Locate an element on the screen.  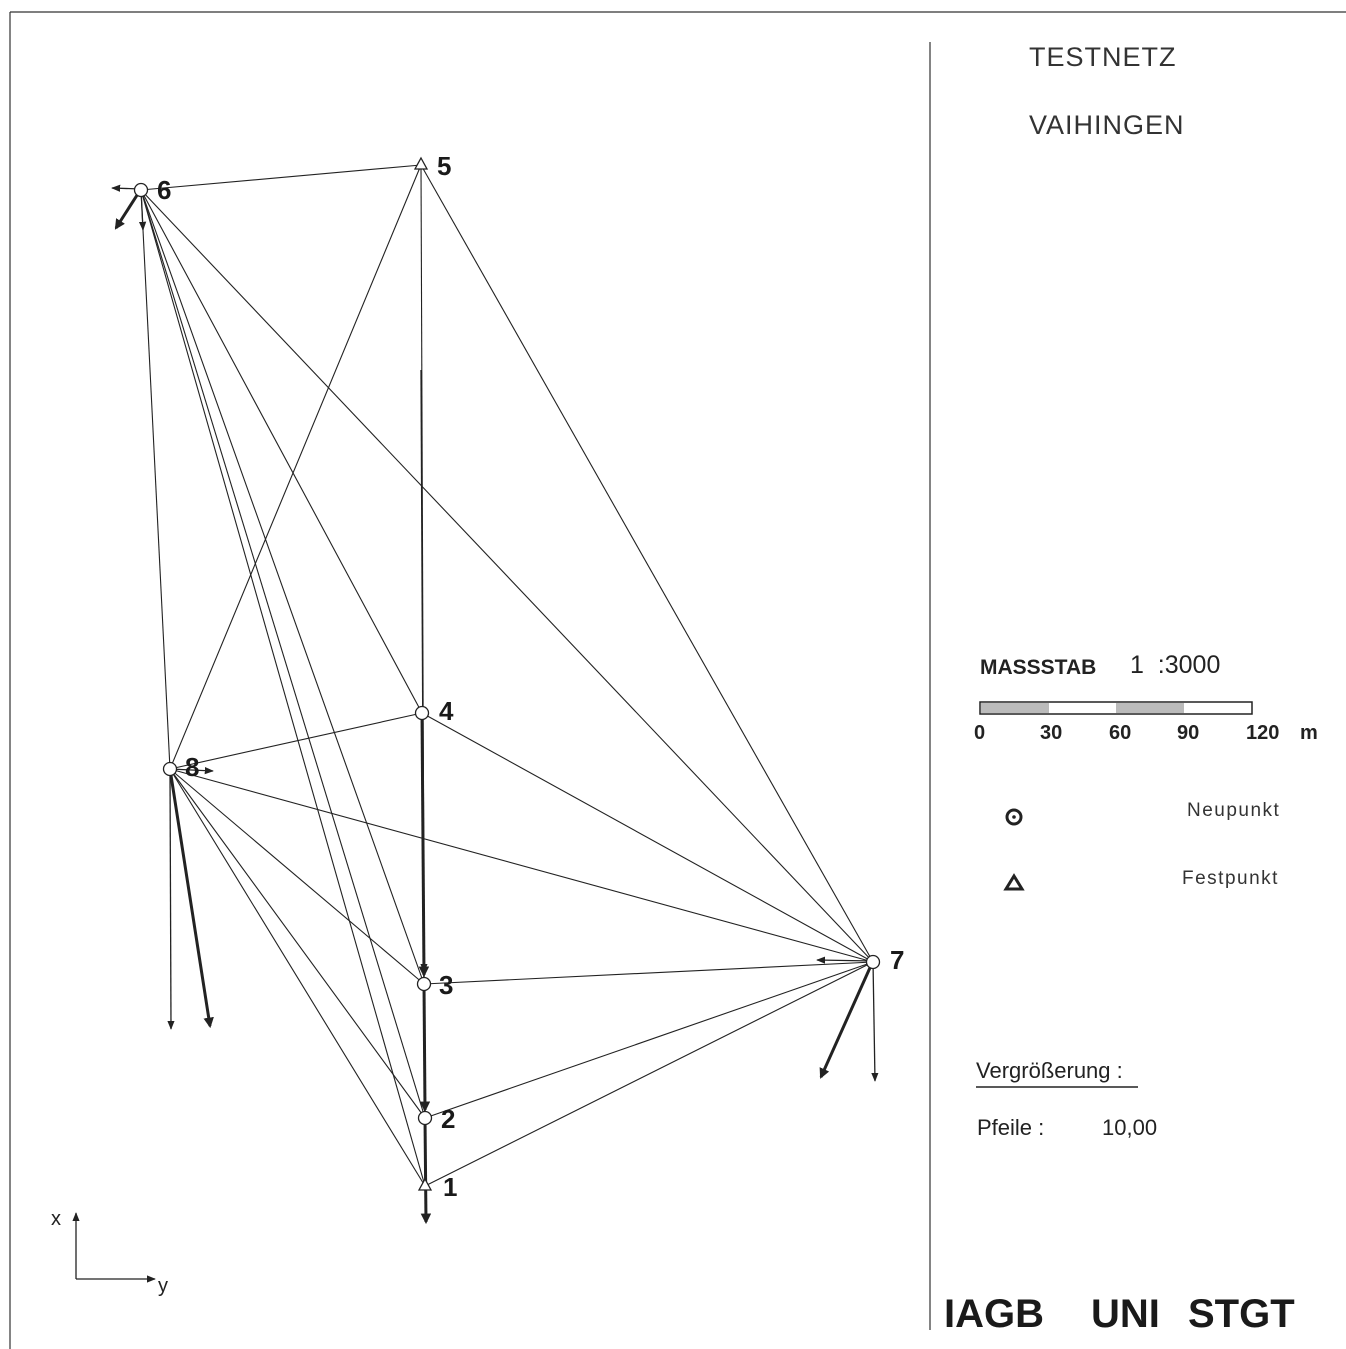
coordinate-axes: x y is located at coordinates (109, 1252).